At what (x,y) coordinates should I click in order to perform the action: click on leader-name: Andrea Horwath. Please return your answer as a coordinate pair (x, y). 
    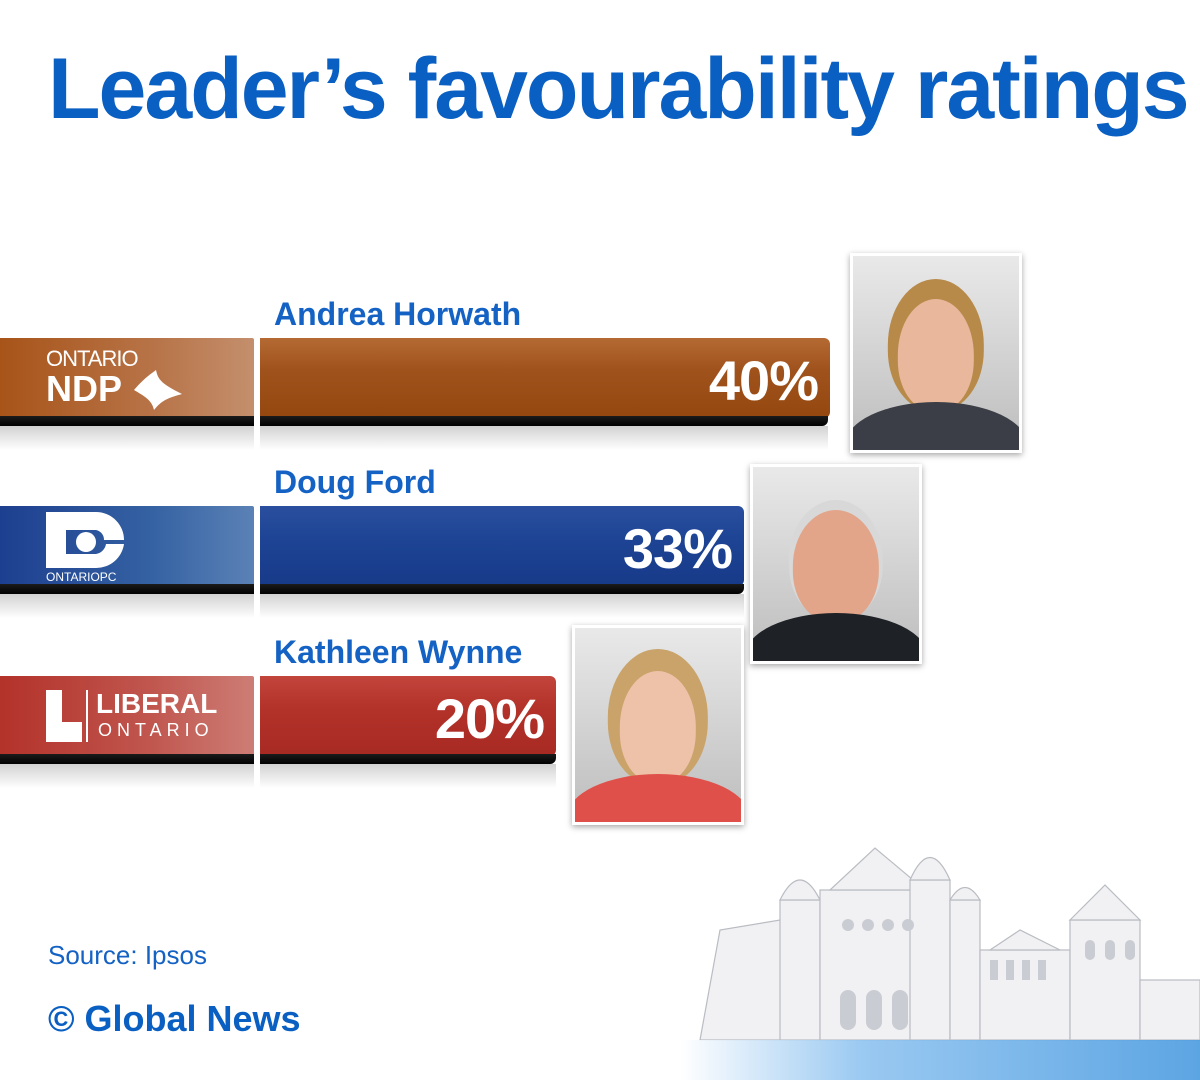
    Looking at the image, I should click on (398, 314).